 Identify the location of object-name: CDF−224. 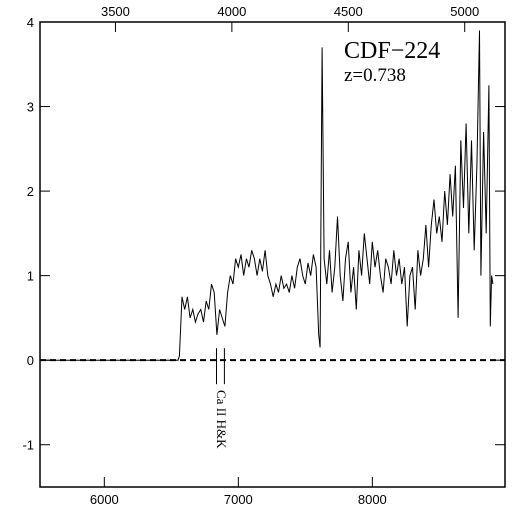
(392, 51).